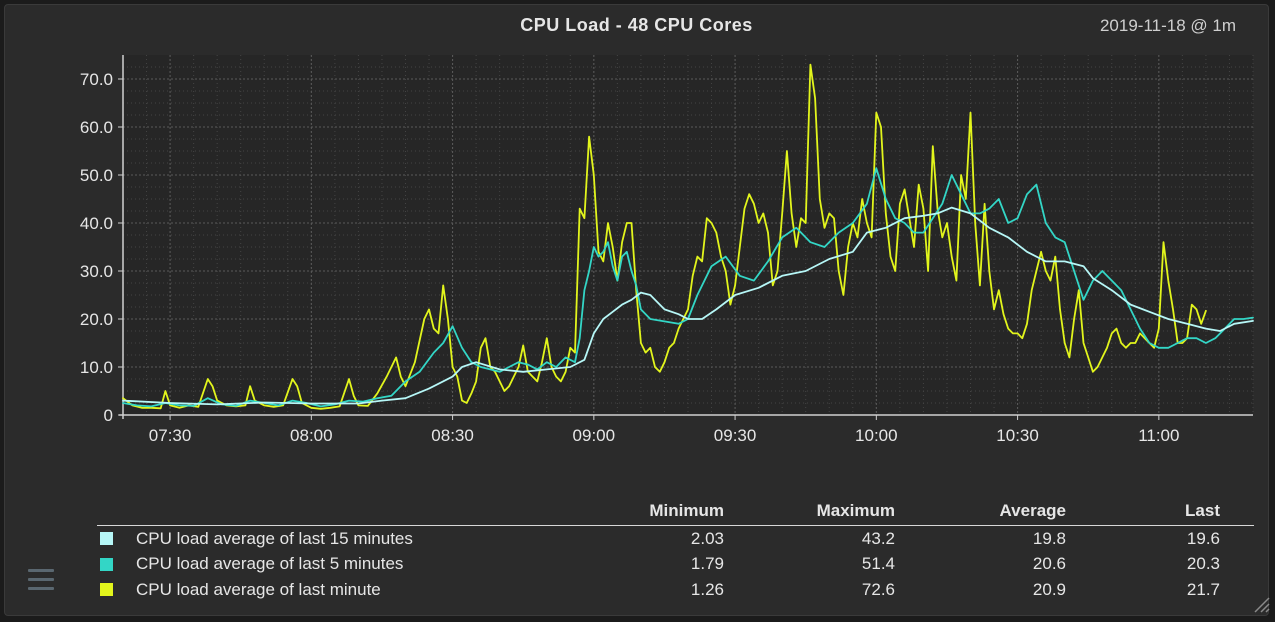  Describe the element at coordinates (270, 564) in the screenshot. I see `legend-label-load5: CPU load average of last 5 minutes` at that location.